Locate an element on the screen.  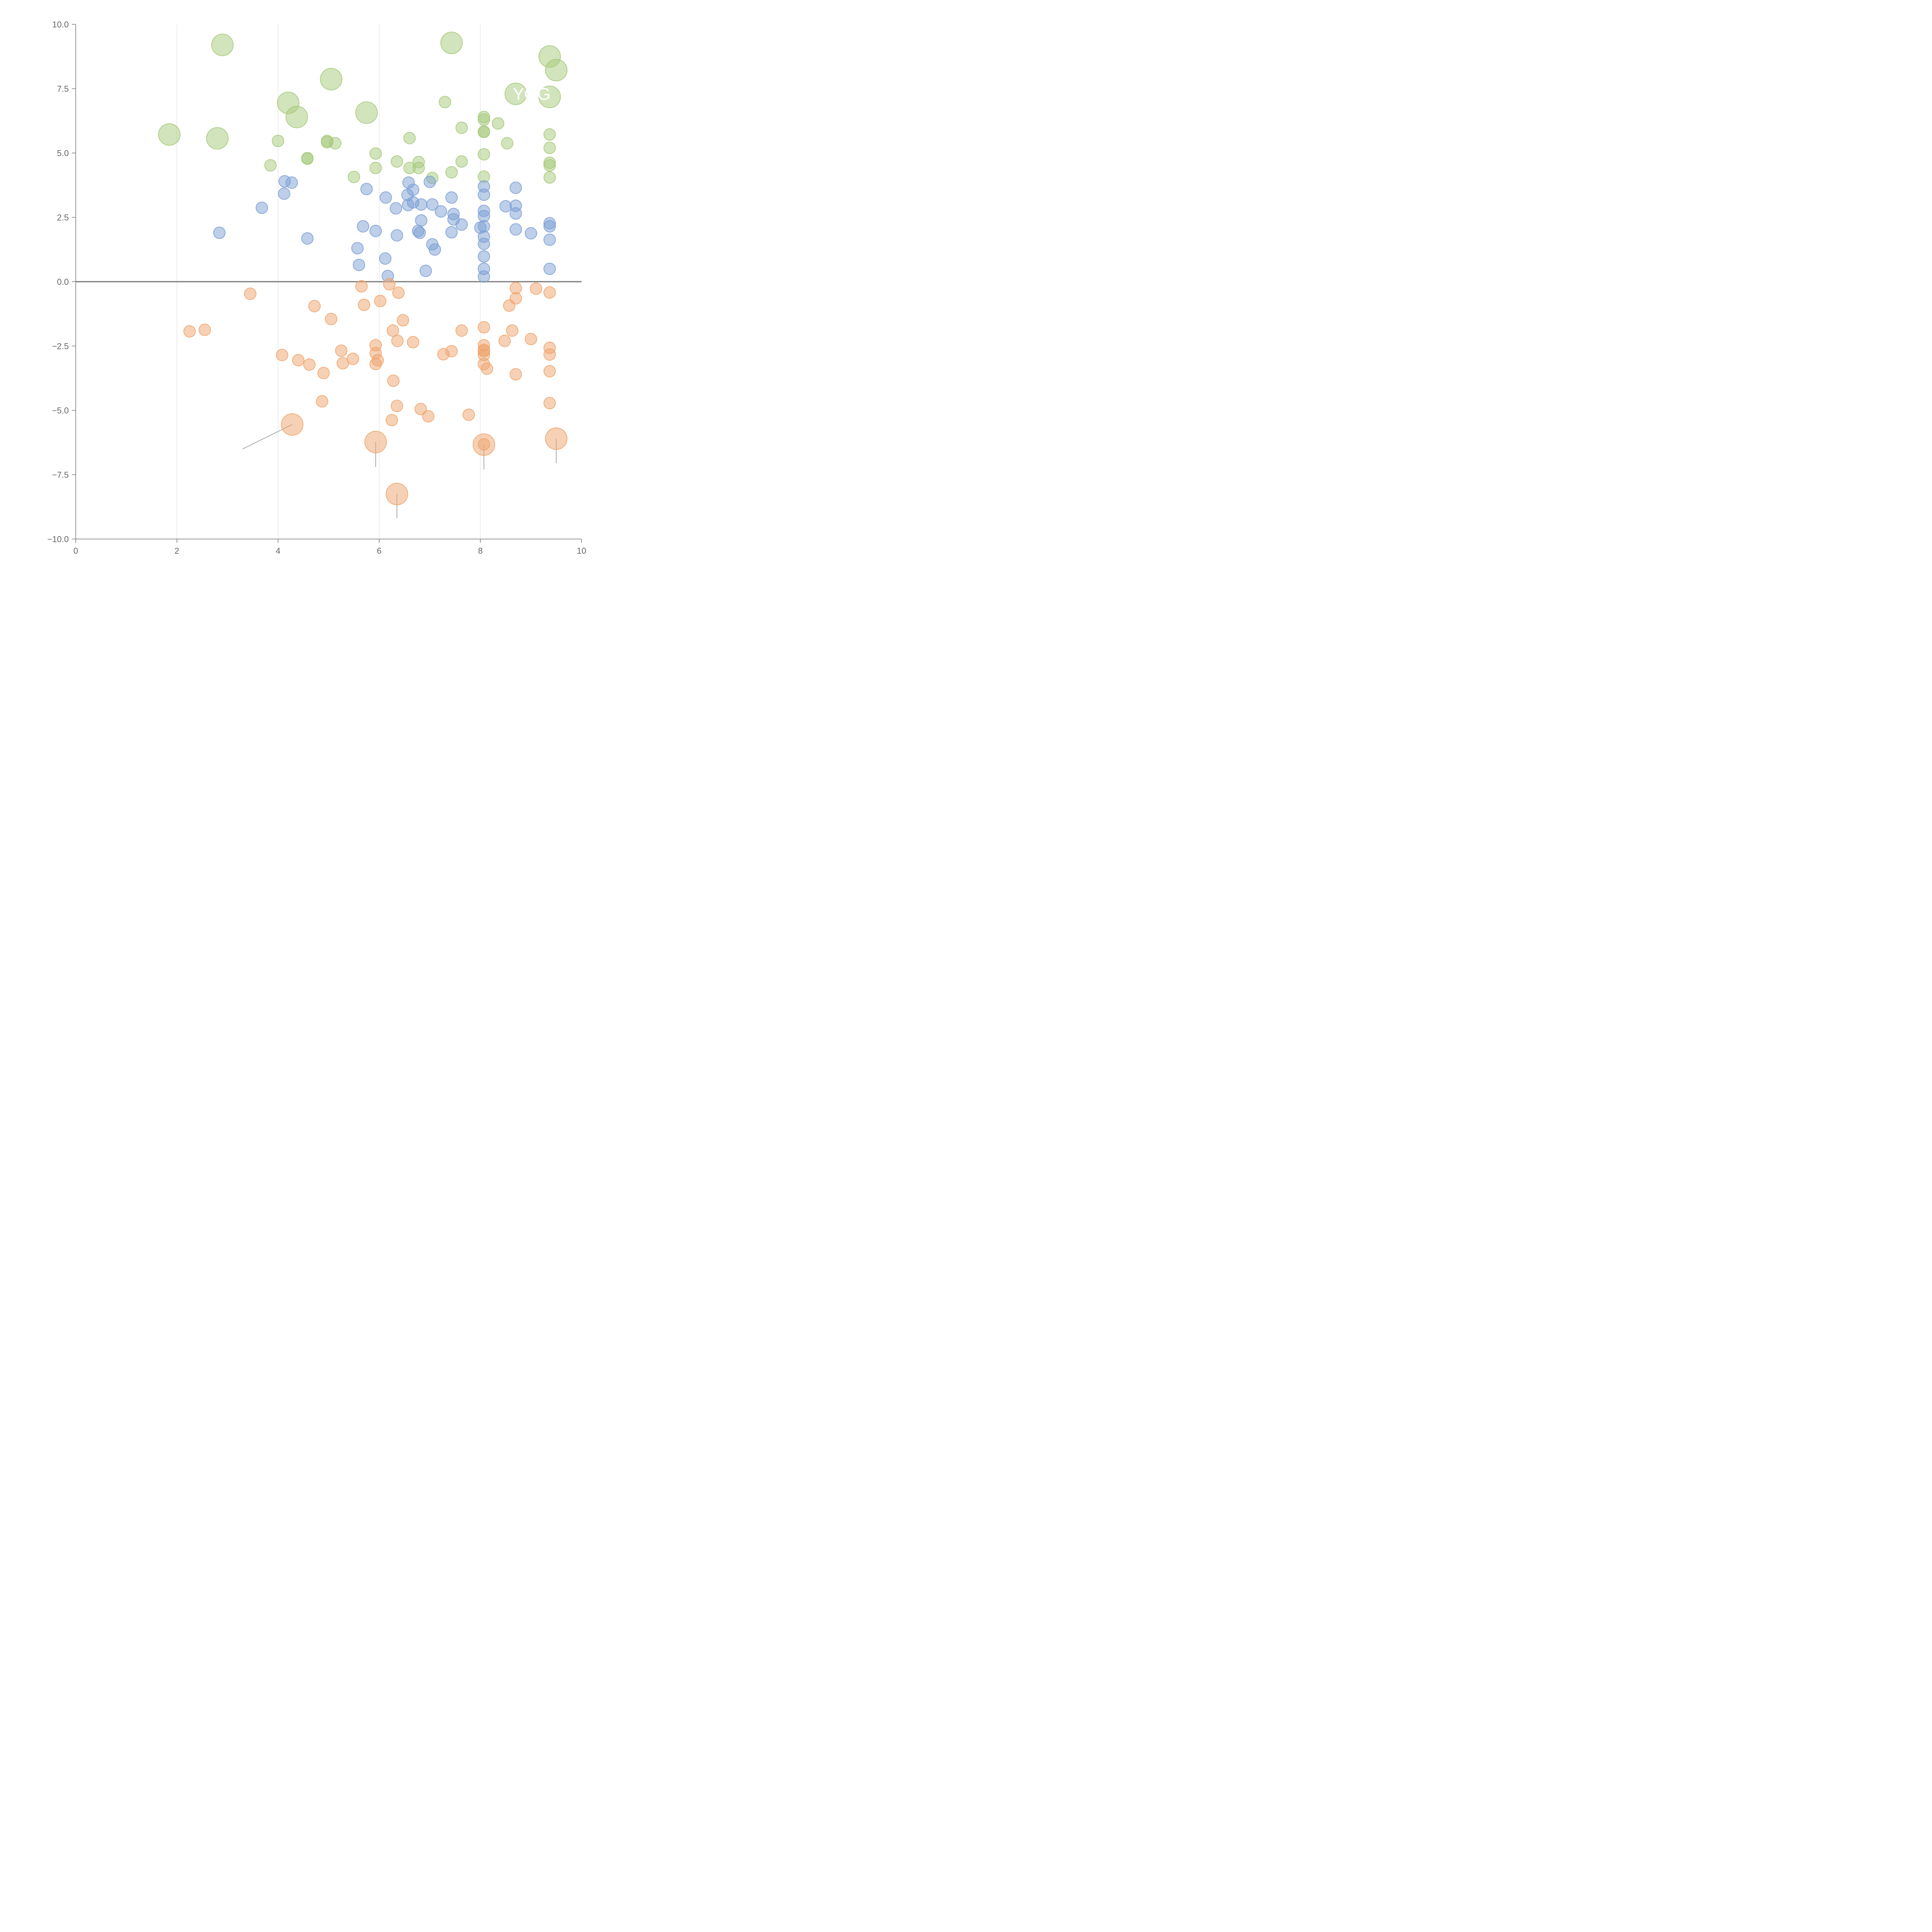
axes is located at coordinates (328, 282).